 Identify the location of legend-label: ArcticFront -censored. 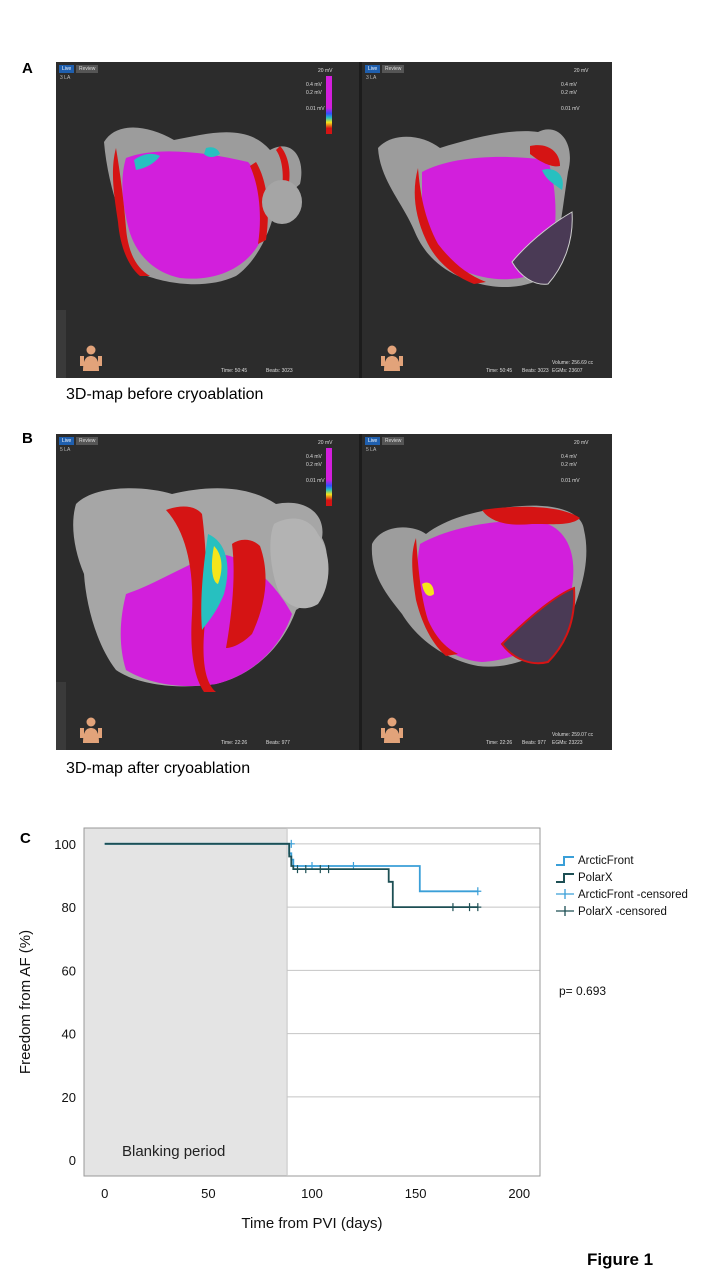
(633, 895).